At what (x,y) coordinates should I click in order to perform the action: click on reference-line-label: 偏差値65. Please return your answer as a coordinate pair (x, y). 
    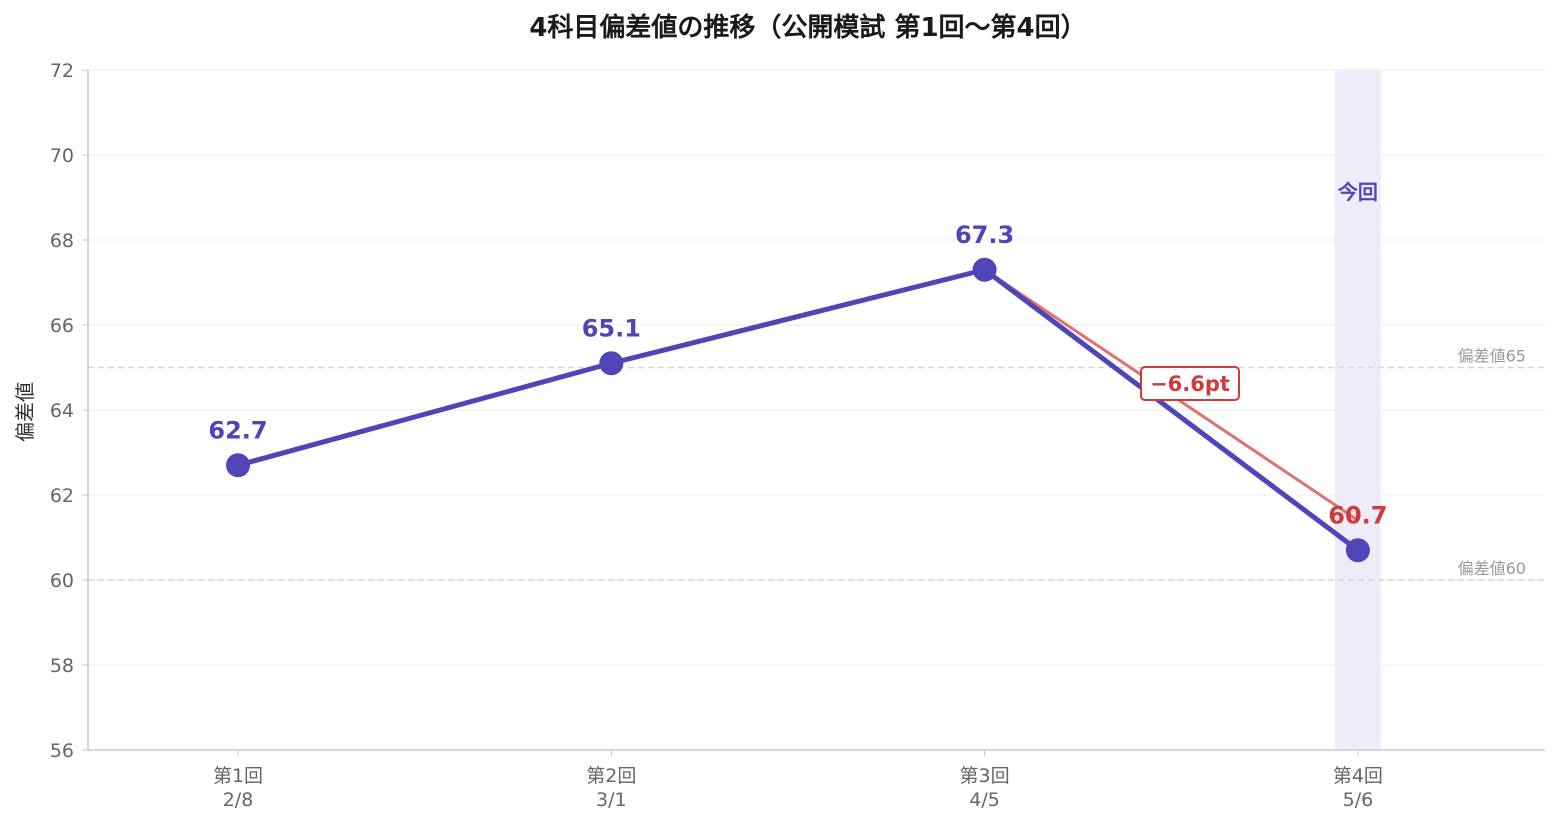
    Looking at the image, I should click on (1492, 356).